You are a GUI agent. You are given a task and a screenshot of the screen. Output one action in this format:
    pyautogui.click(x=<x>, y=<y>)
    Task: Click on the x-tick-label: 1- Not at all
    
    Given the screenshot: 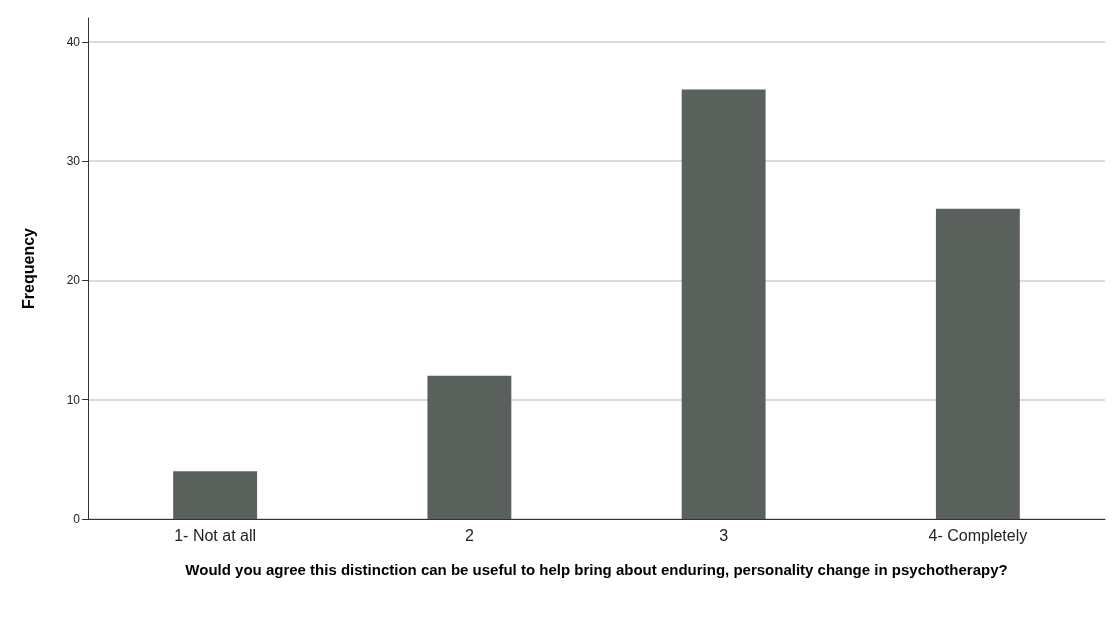 What is the action you would take?
    pyautogui.click(x=215, y=535)
    